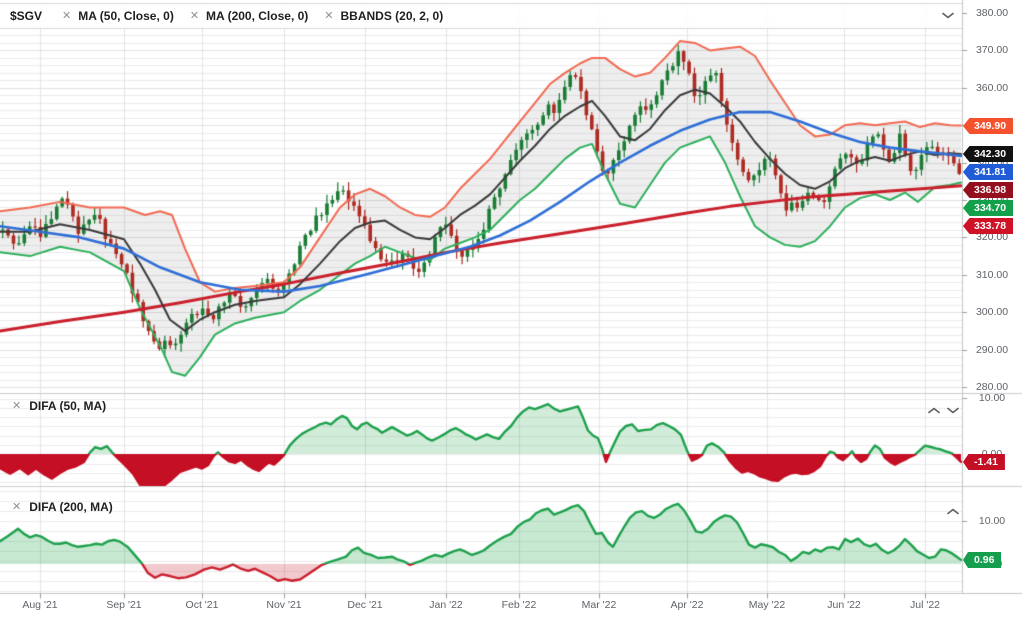 Image resolution: width=1022 pixels, height=617 pixels. I want to click on x-axis-label: Jul '22, so click(925, 605).